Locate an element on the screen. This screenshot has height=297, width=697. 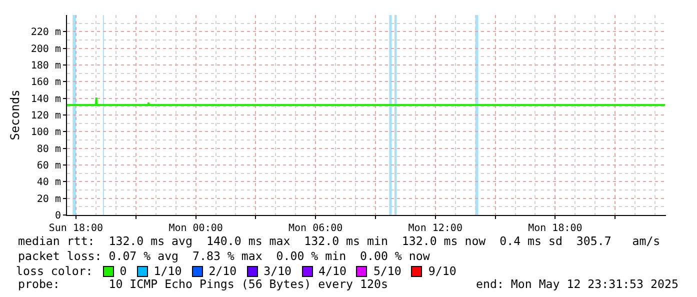
text: packet loss: 0.07 % avg 7.83 % max 0.00 % min 0.00 % now is located at coordinates (224, 256).